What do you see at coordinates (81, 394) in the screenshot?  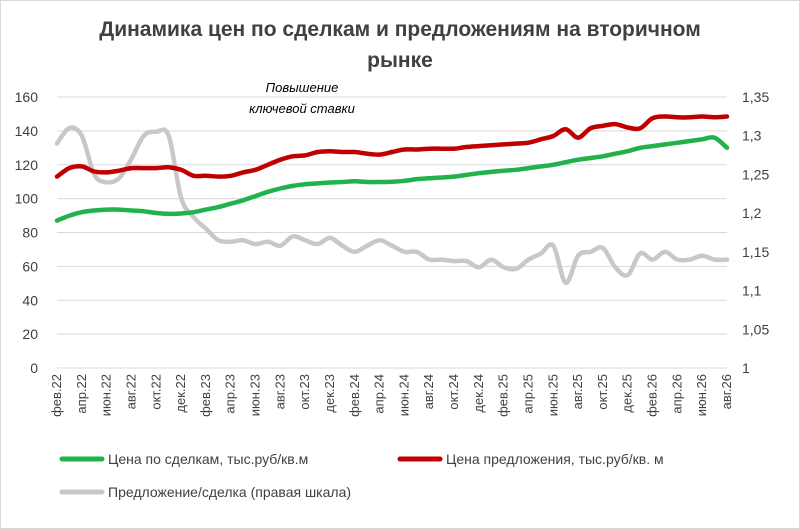 I see `x-tick-label: апр.22` at bounding box center [81, 394].